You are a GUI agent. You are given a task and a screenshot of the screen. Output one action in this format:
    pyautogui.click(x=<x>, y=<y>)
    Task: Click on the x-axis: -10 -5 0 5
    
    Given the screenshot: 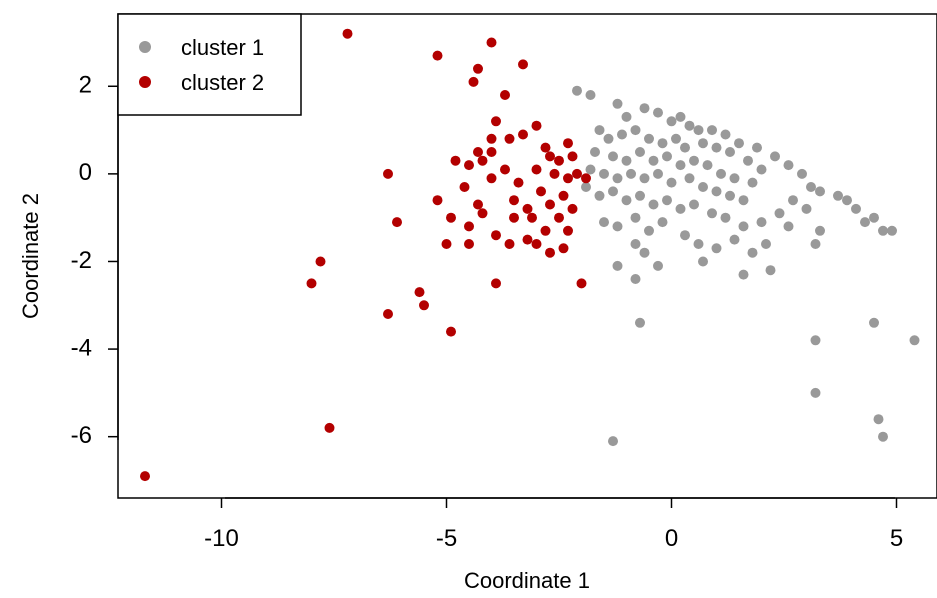 What is the action you would take?
    pyautogui.click(x=553, y=524)
    